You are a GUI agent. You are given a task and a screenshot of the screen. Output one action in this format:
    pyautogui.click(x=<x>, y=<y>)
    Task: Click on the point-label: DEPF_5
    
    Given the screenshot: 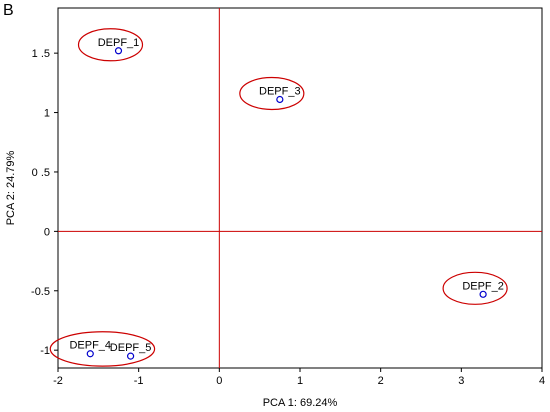 What is the action you would take?
    pyautogui.click(x=131, y=348)
    